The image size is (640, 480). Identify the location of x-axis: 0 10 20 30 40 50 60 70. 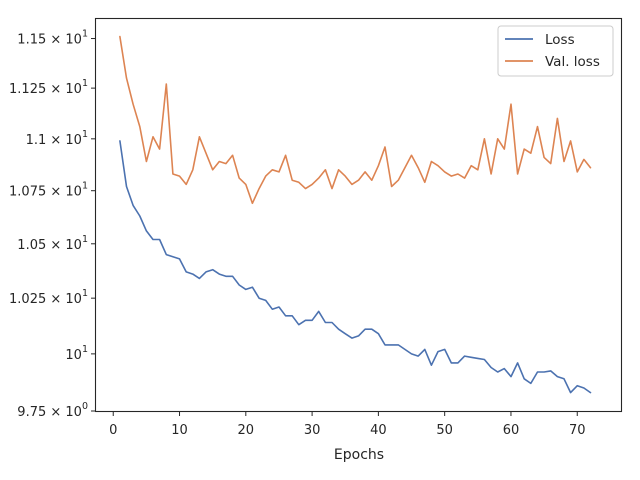
(347, 424).